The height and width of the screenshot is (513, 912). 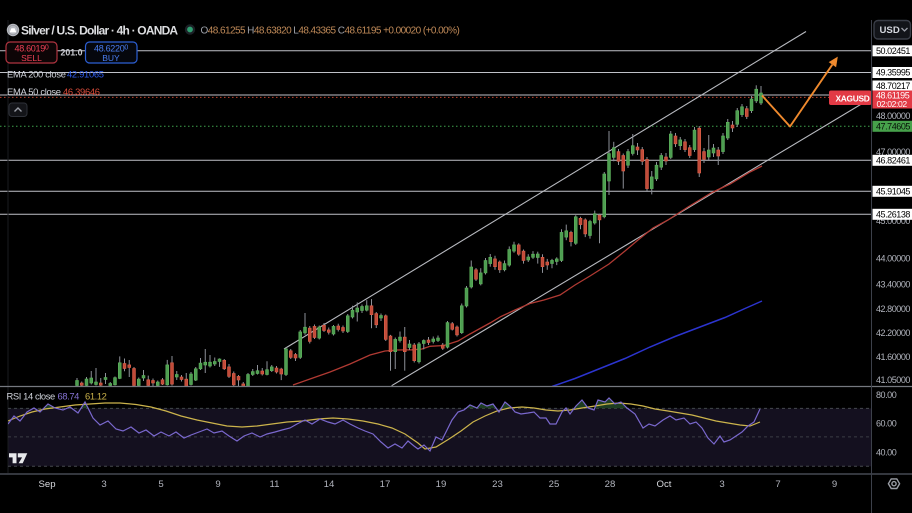 What do you see at coordinates (893, 333) in the screenshot?
I see `svg-text: 42.20000` at bounding box center [893, 333].